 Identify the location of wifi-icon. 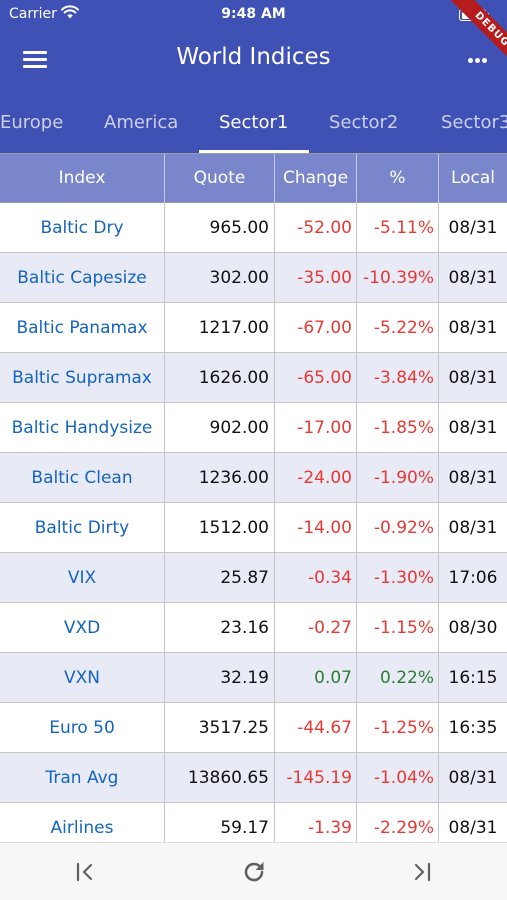
(70, 12).